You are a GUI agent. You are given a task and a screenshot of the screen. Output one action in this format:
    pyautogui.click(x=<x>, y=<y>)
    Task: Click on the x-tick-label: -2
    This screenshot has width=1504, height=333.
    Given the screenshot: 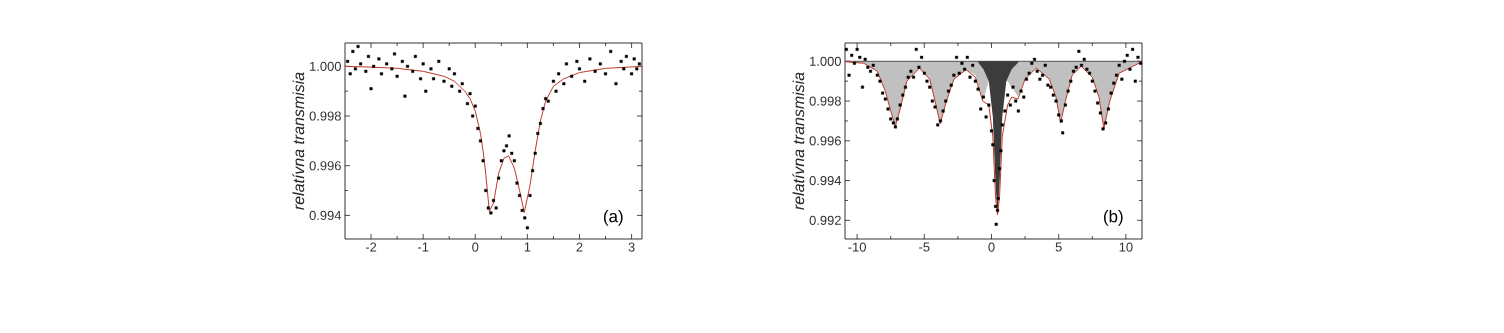 What is the action you would take?
    pyautogui.click(x=371, y=247)
    